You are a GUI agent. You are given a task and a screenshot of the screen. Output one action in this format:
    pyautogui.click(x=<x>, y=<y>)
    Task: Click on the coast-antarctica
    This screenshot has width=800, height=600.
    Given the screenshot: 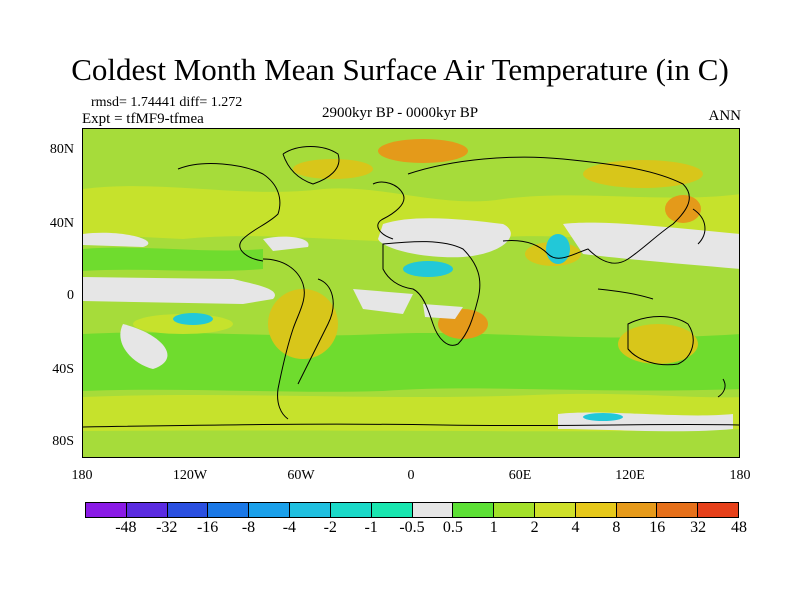 What is the action you would take?
    pyautogui.click(x=411, y=425)
    